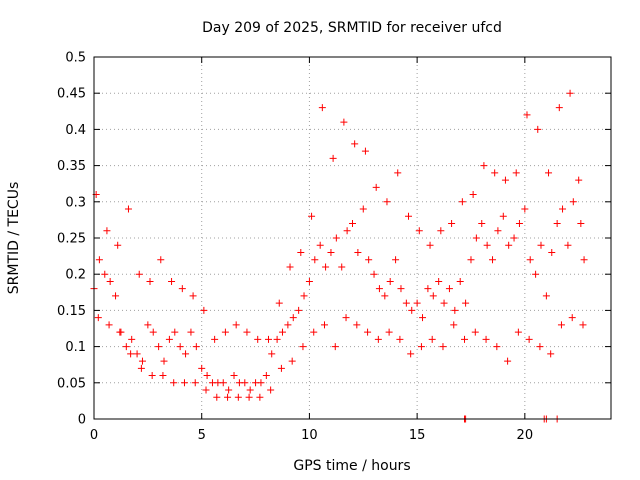 The height and width of the screenshot is (480, 640). I want to click on y-tick-label: 0.25, so click(71, 239).